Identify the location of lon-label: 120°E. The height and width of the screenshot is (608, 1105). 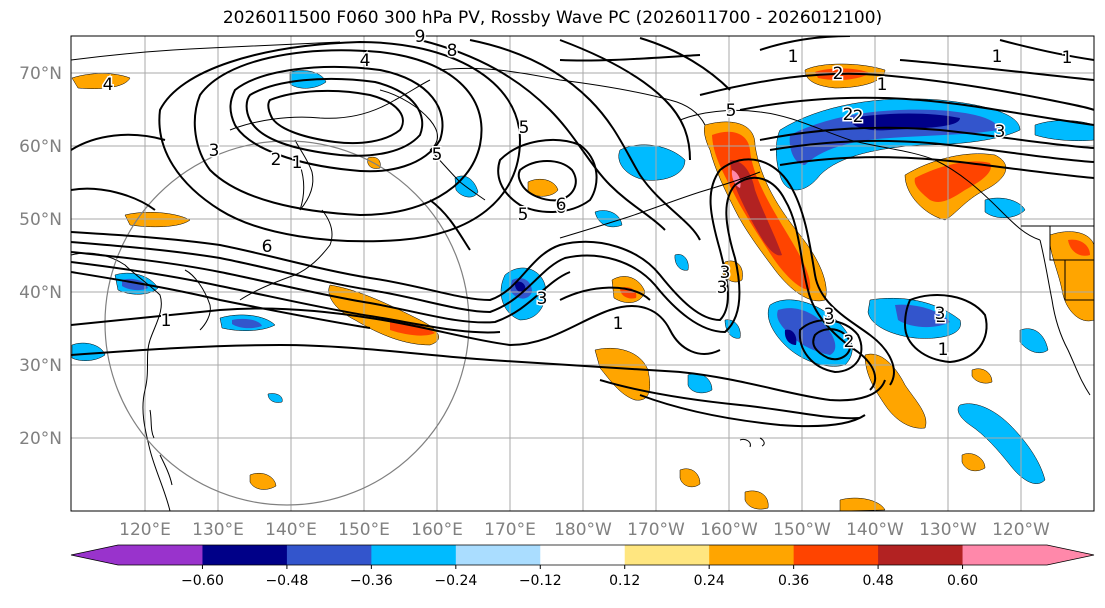
(145, 530).